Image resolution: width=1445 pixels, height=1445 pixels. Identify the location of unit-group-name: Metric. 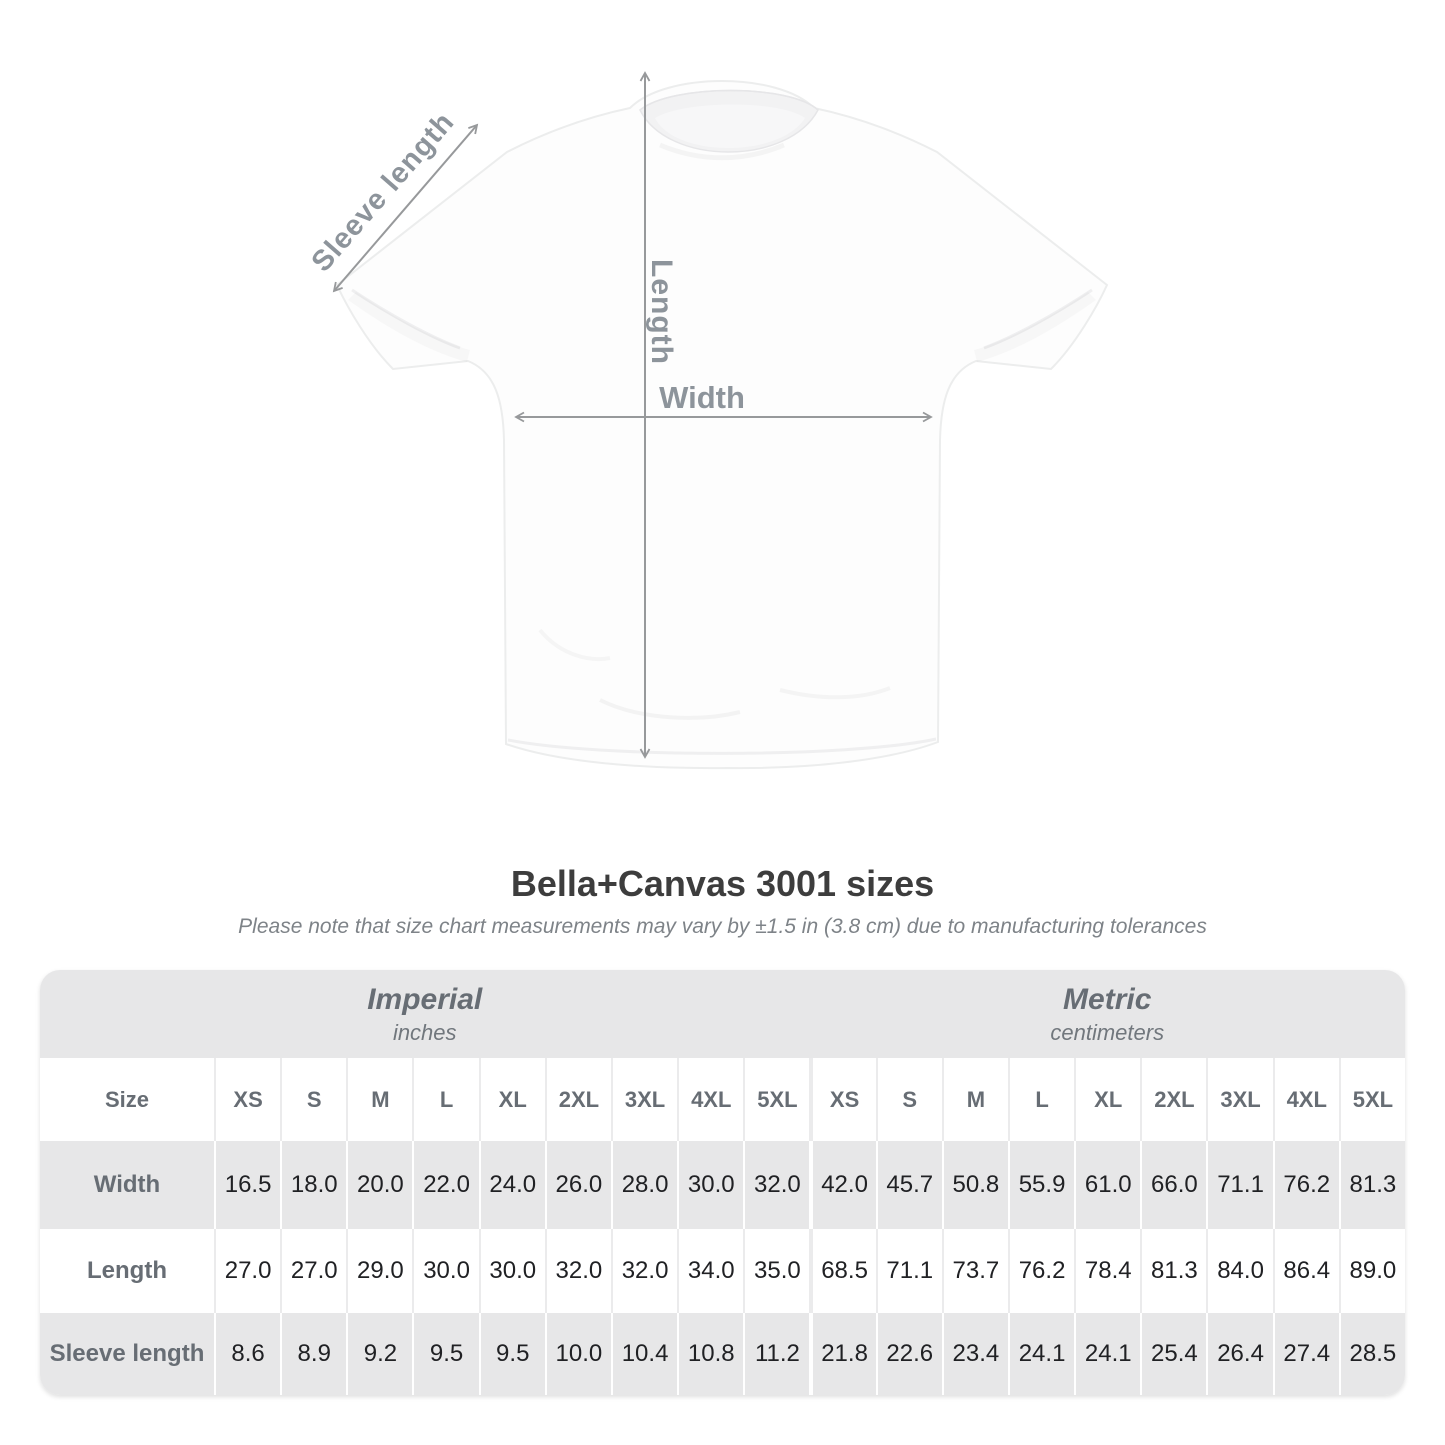
(1107, 999).